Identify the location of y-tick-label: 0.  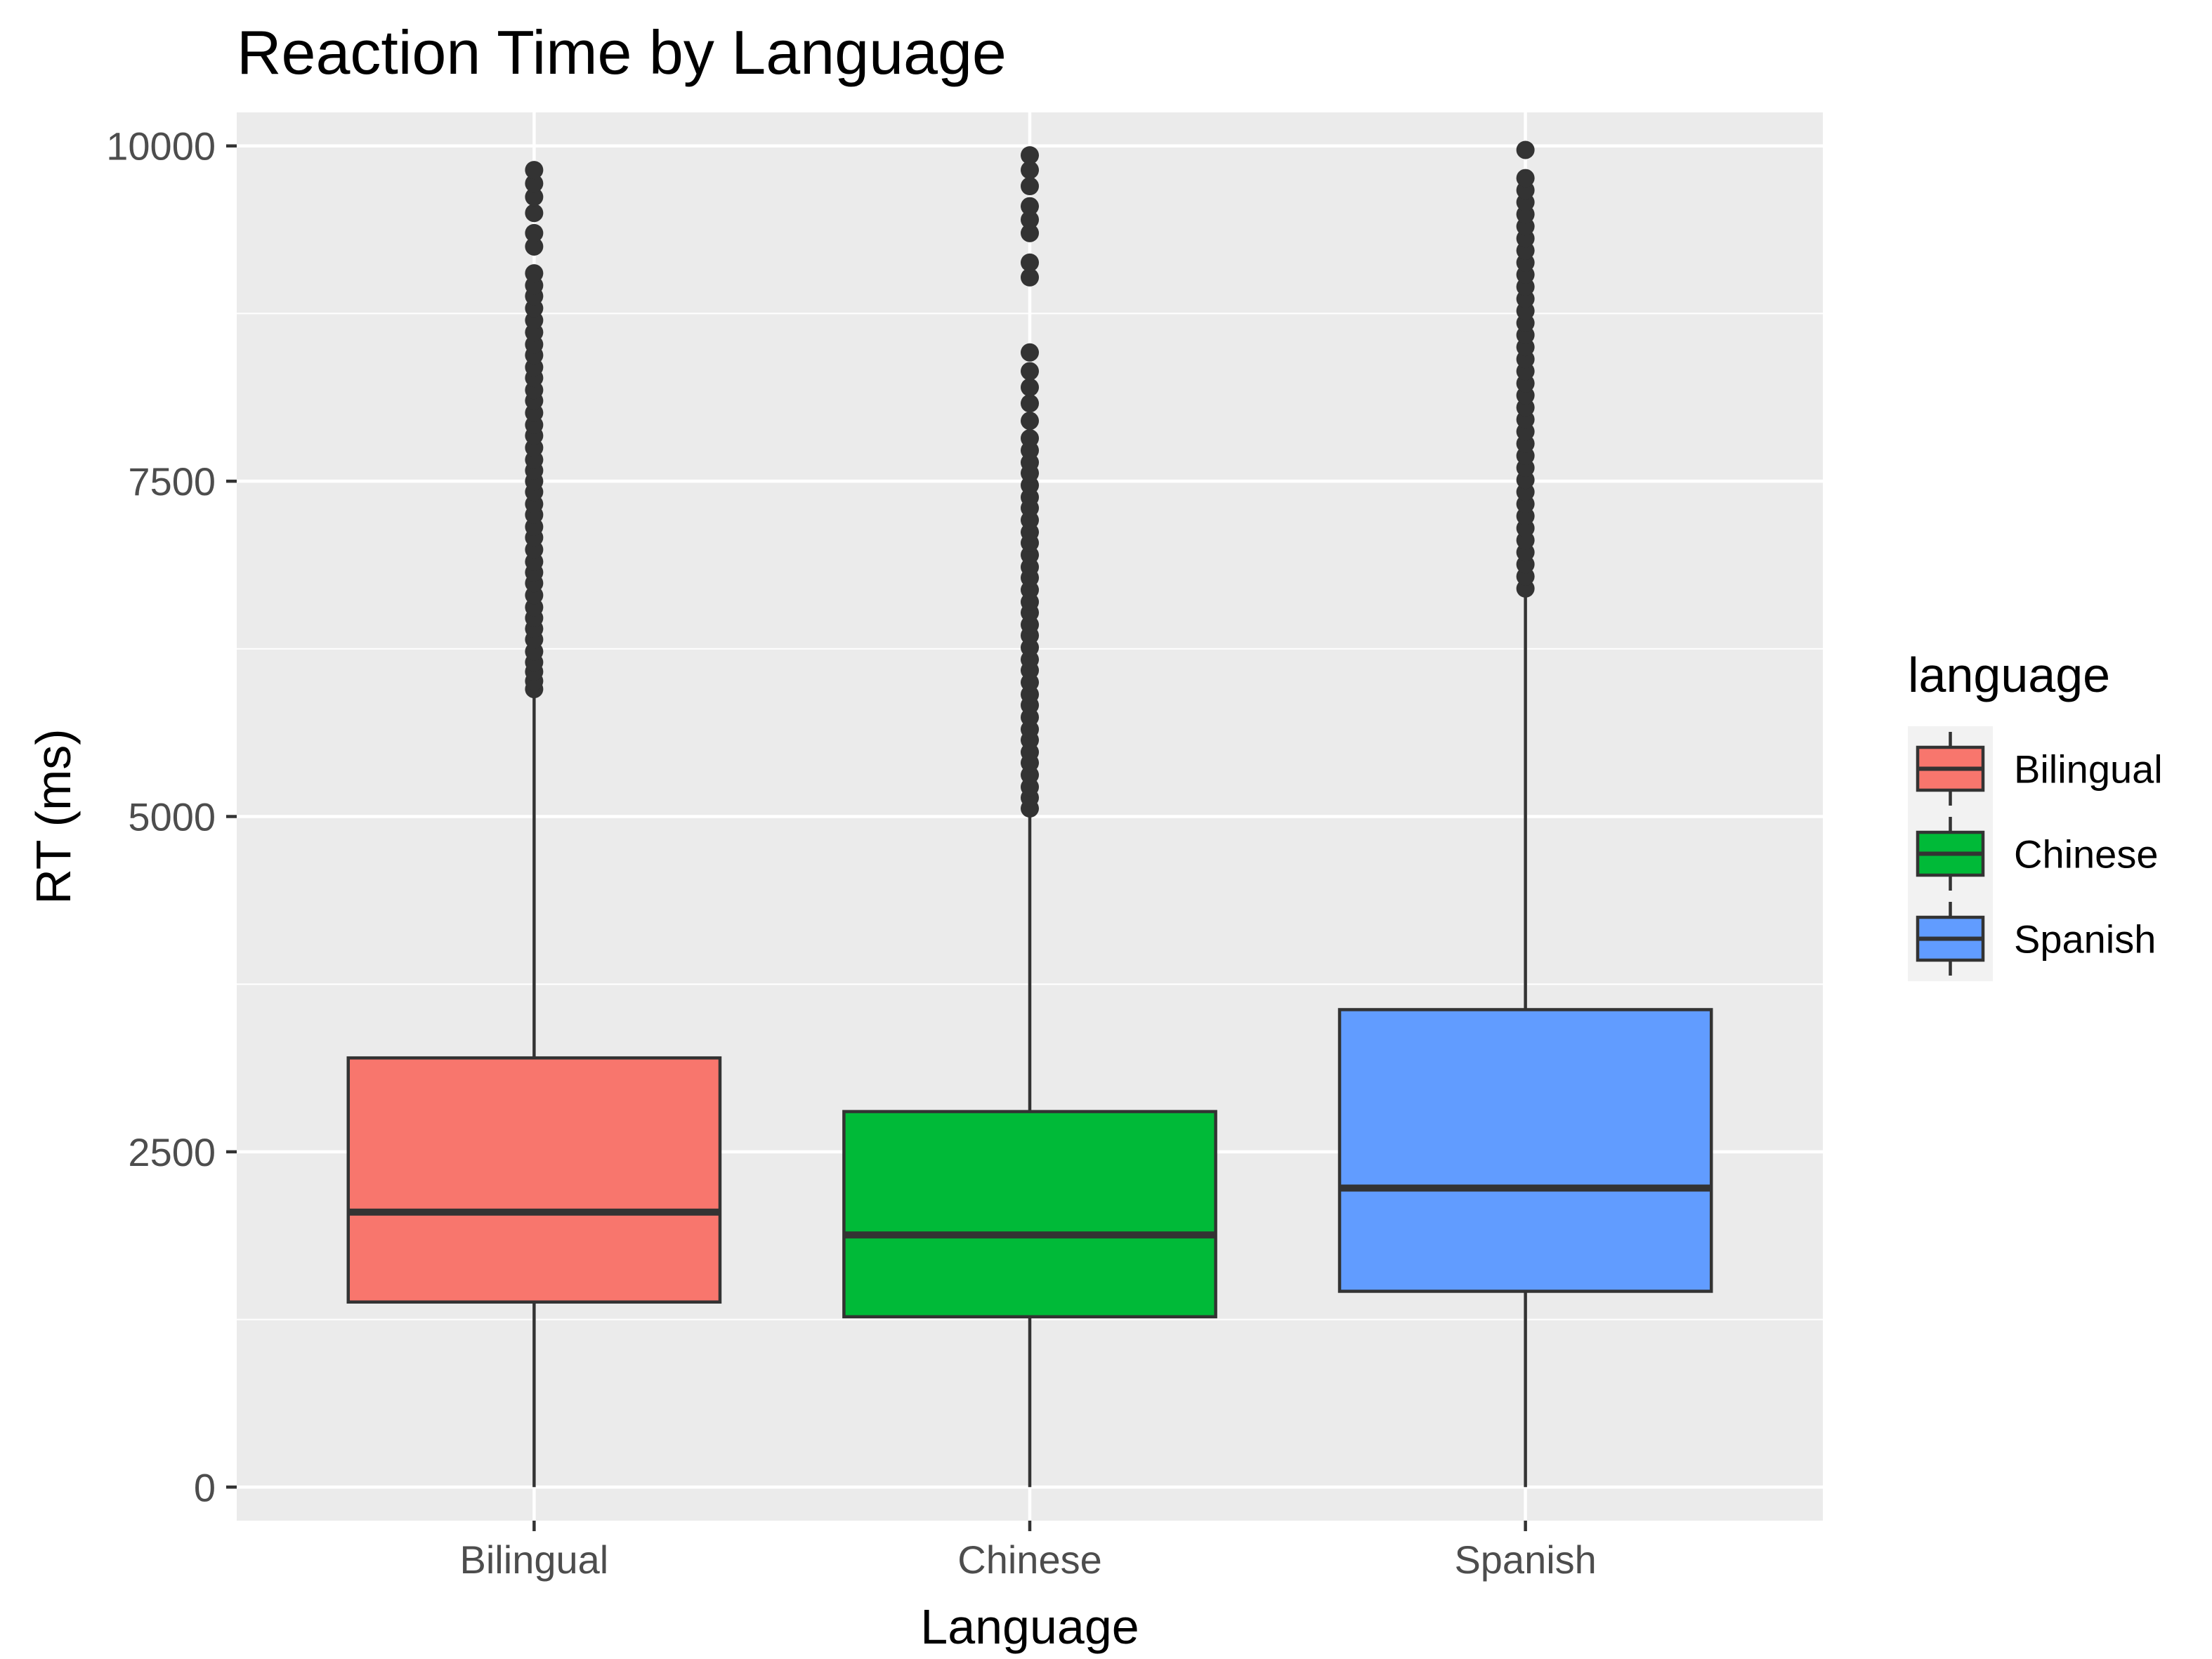
(205, 1487).